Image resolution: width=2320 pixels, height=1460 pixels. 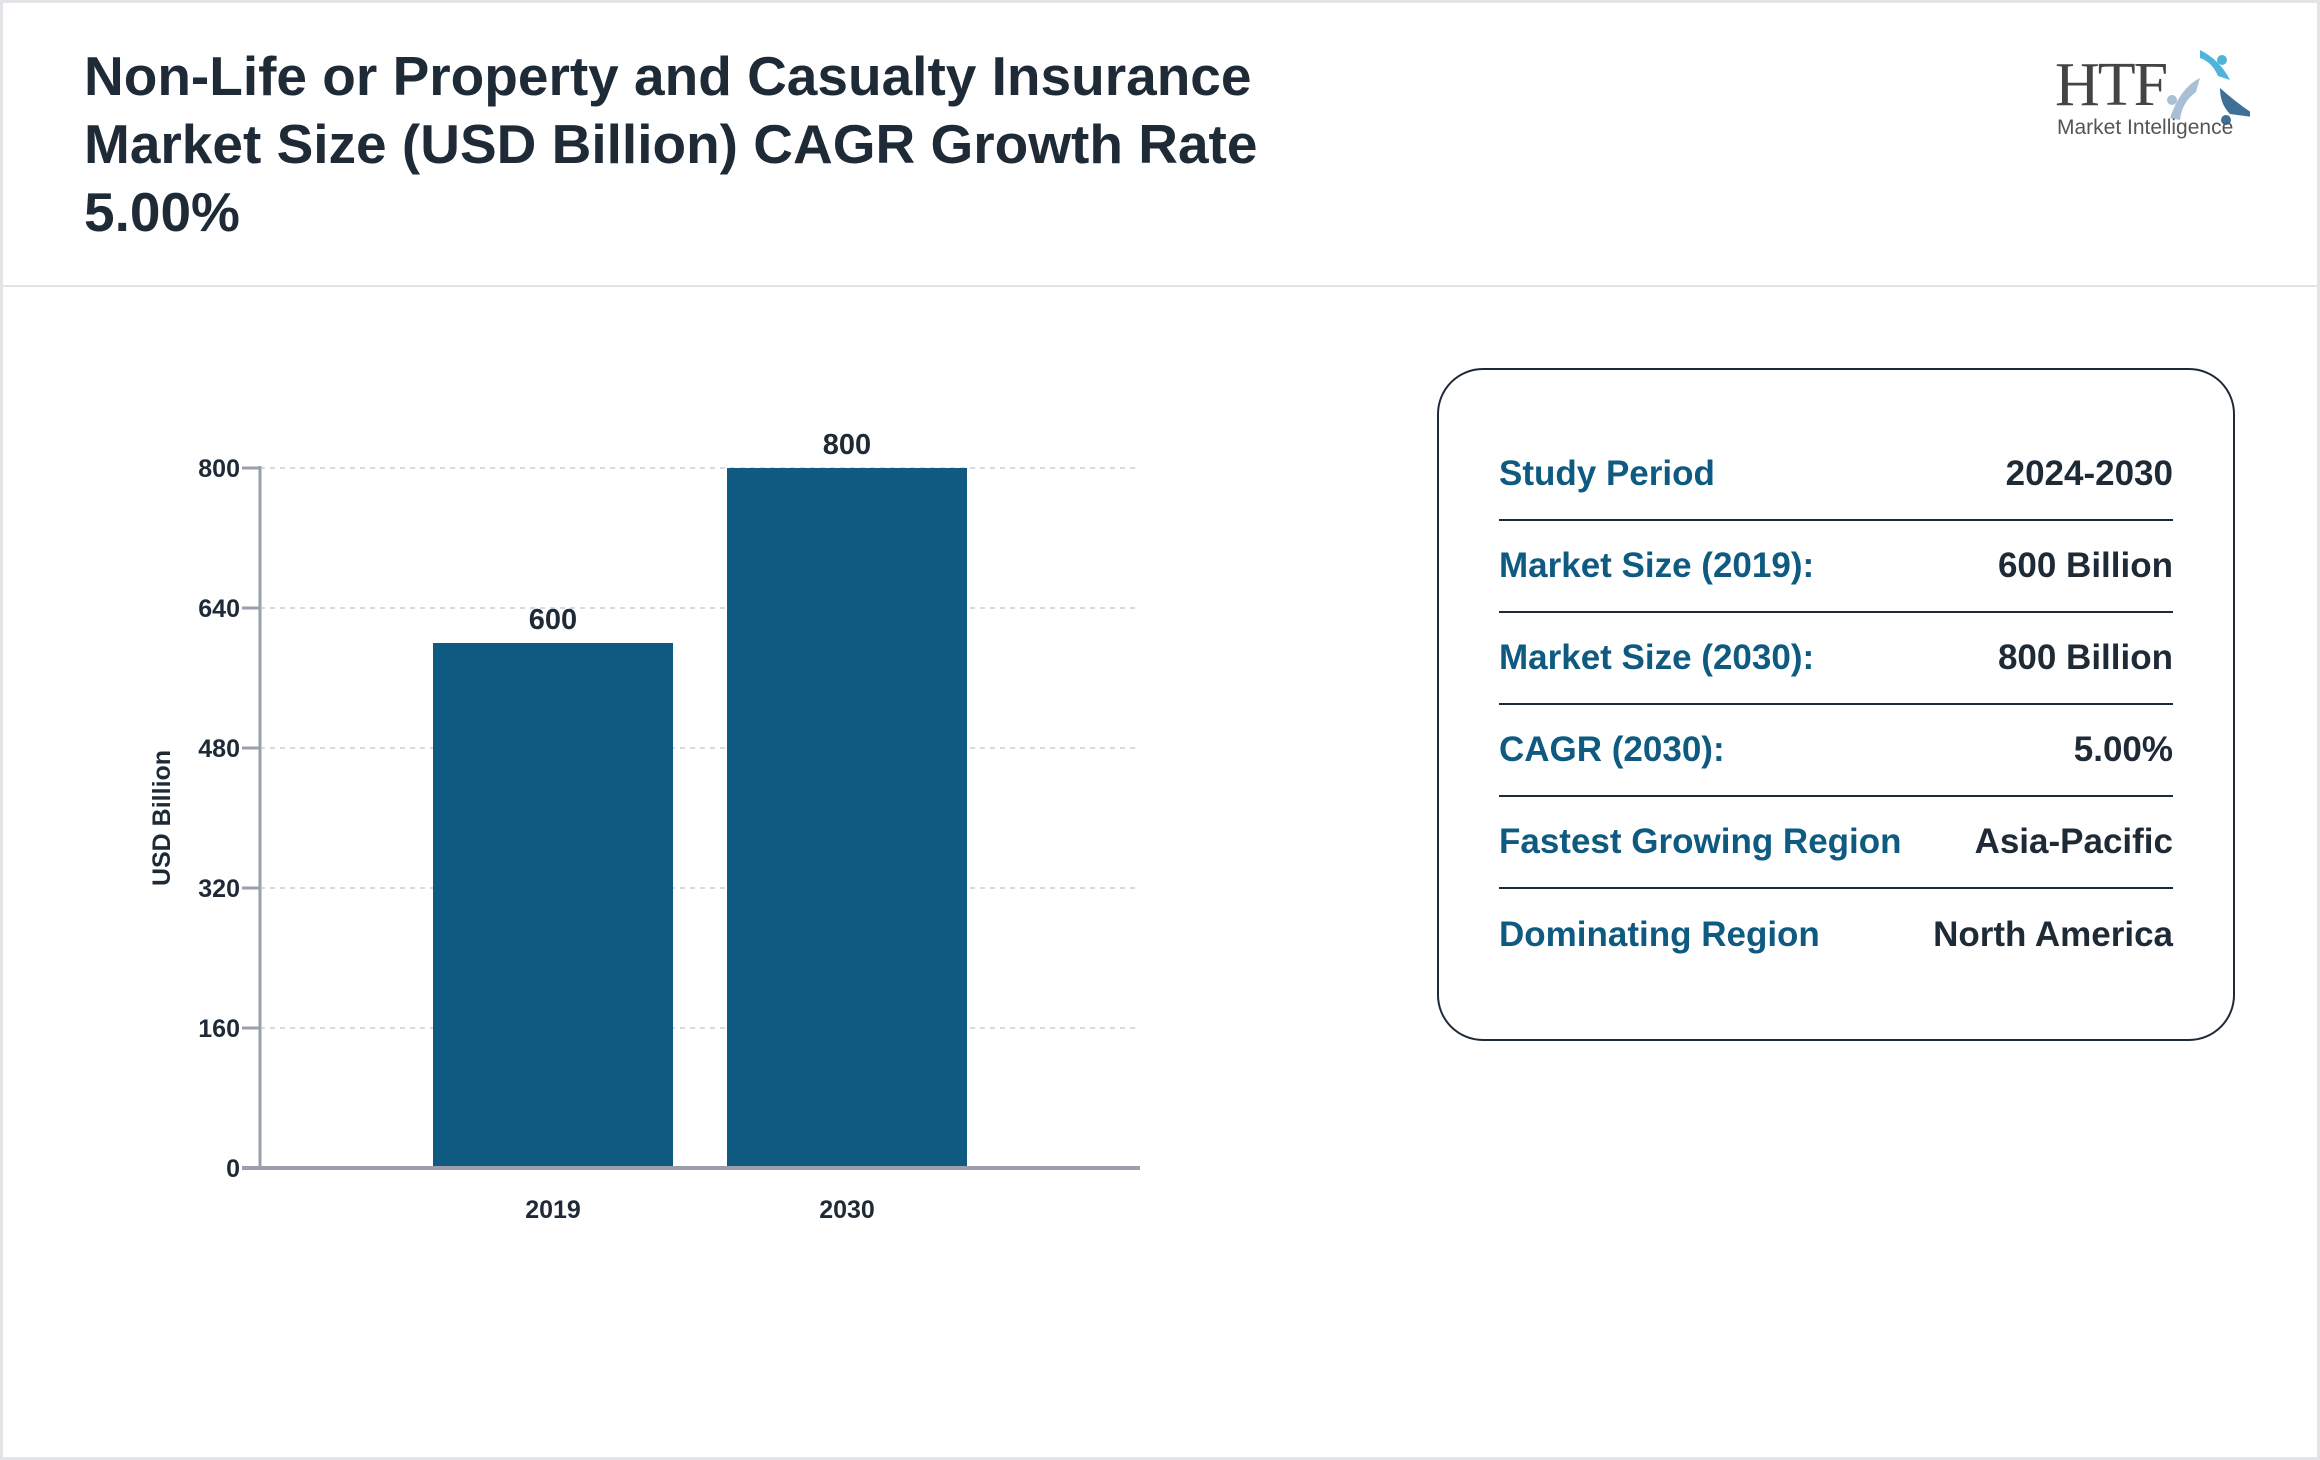 What do you see at coordinates (2123, 749) in the screenshot?
I see `info-value: 5.00%` at bounding box center [2123, 749].